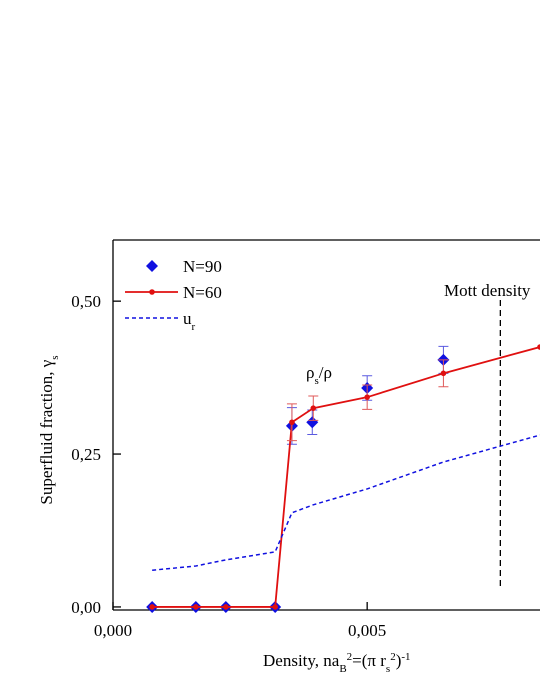 This screenshot has height=699, width=540. I want to click on rho-annotation: ρs/ρ, so click(319, 375).